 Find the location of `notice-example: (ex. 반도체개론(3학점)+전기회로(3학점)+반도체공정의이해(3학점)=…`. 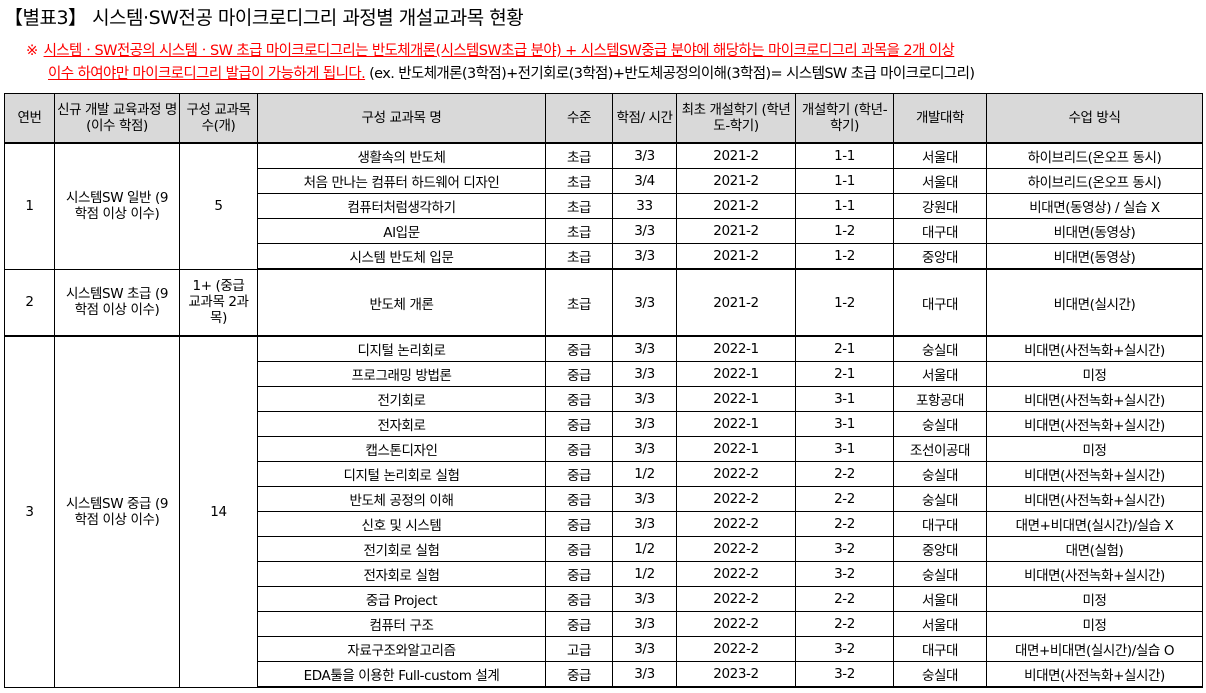

notice-example: (ex. 반도체개론(3학점)+전기회로(3학점)+반도체공정의이해(3학점)=… is located at coordinates (670, 74).